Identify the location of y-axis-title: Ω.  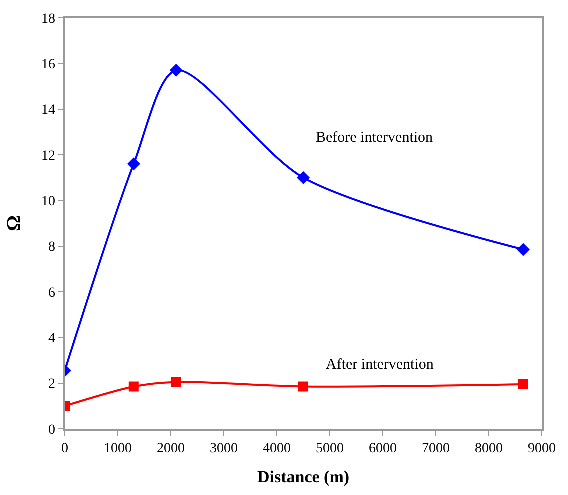
(14, 223).